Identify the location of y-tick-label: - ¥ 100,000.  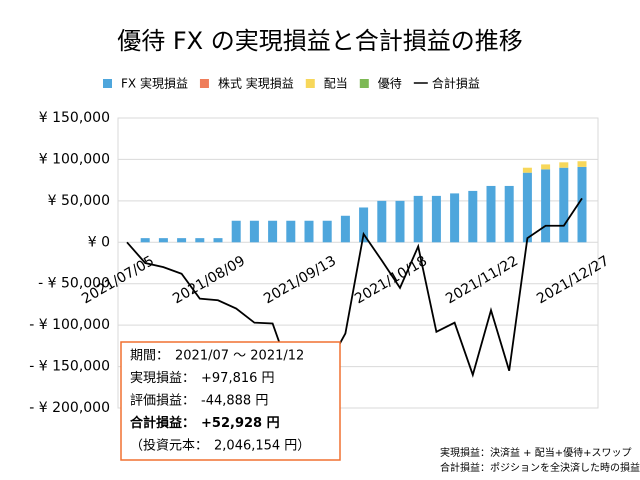
(69, 325).